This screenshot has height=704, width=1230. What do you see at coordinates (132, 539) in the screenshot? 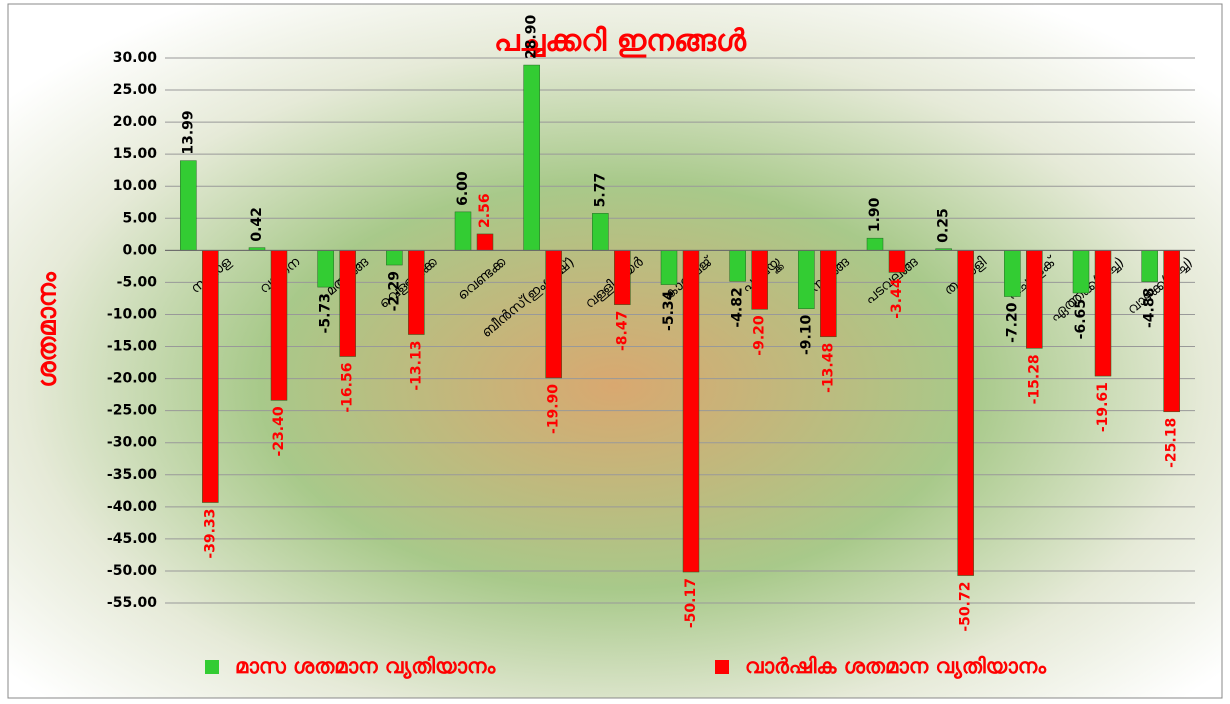
I see `y-tick-label: -45.00` at bounding box center [132, 539].